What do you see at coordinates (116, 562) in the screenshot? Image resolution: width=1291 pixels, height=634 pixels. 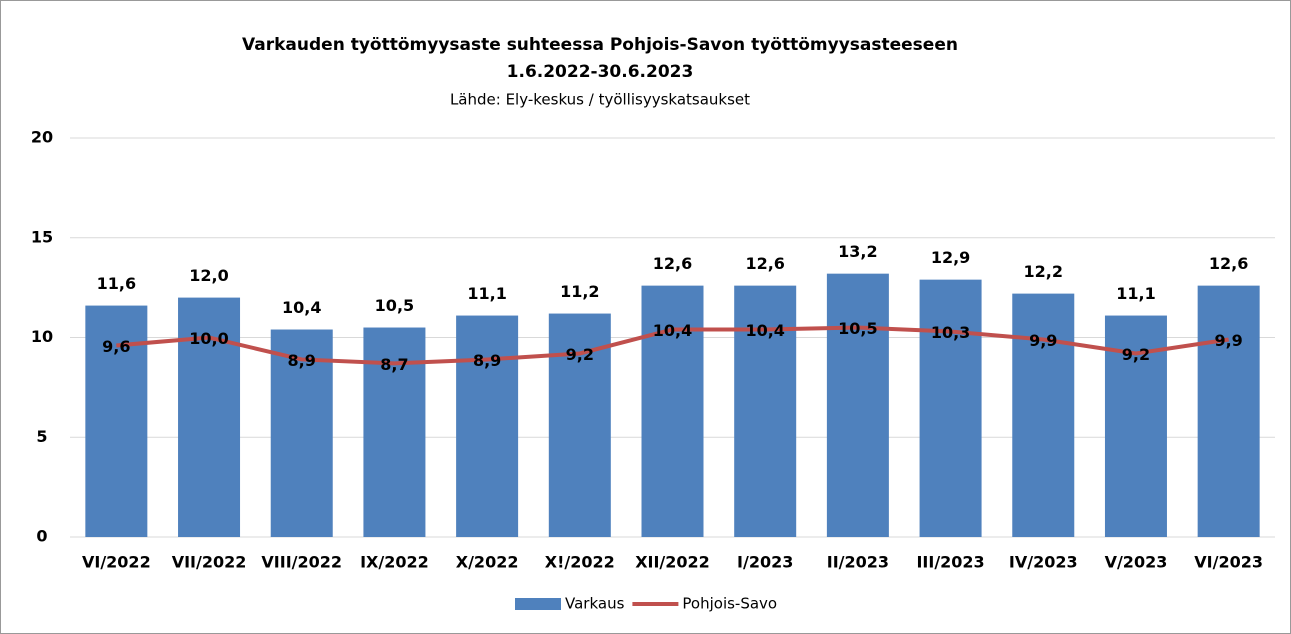 I see `x-tick-label: VI/2022` at bounding box center [116, 562].